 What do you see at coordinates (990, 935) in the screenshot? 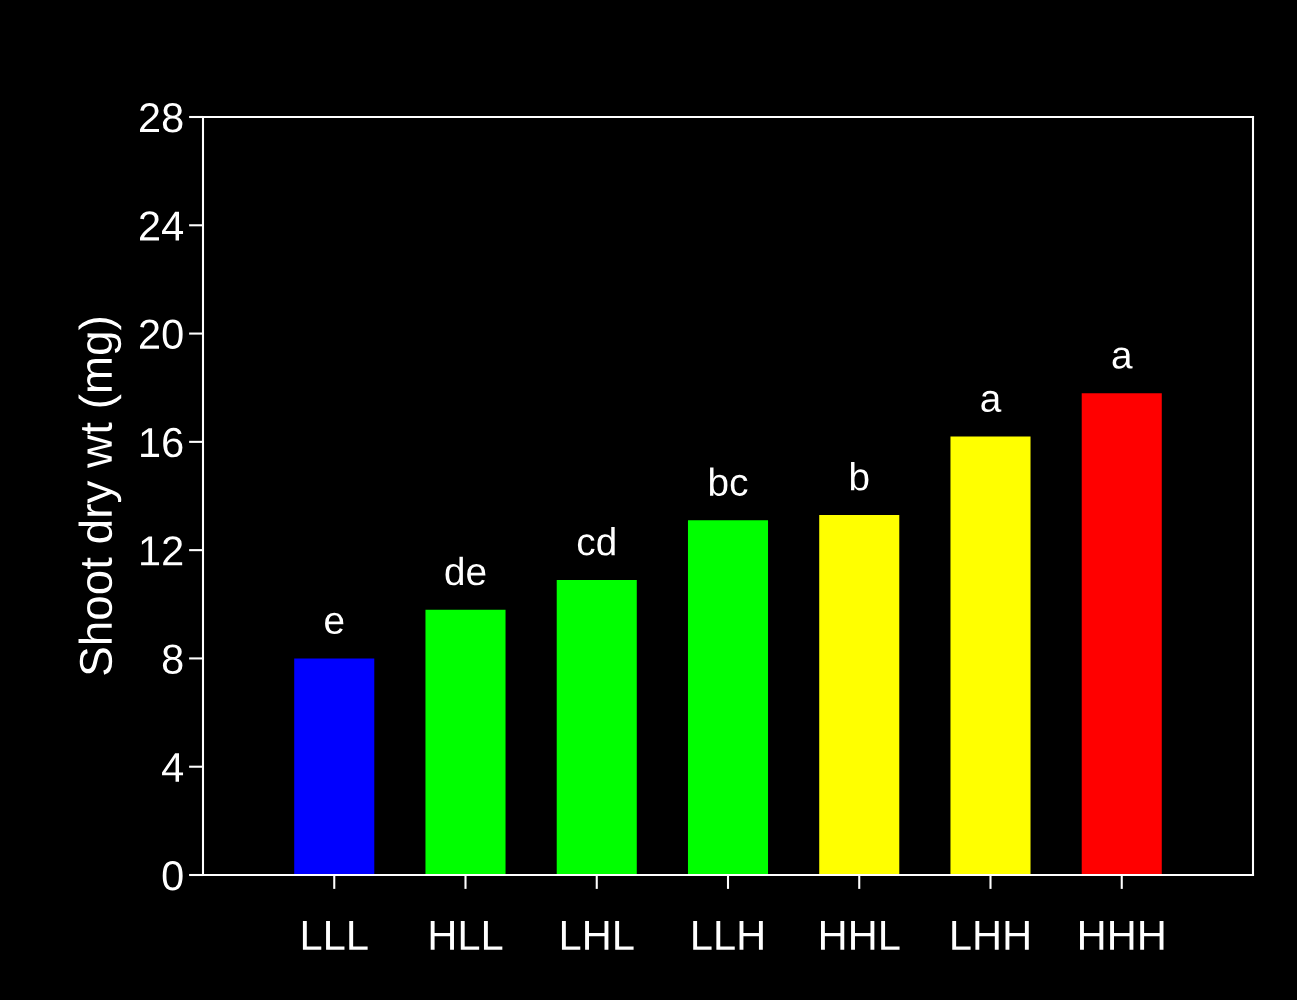
I see `x-tick-label: LHH` at bounding box center [990, 935].